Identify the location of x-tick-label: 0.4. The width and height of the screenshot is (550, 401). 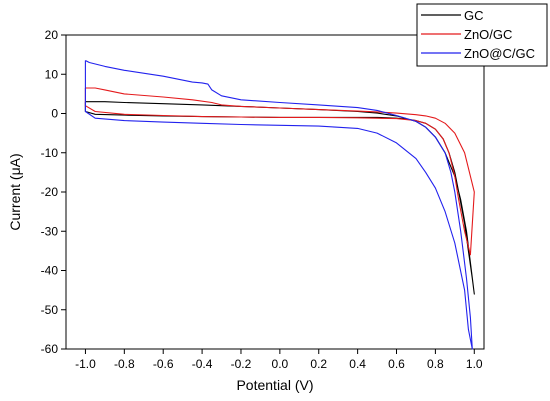
(357, 364).